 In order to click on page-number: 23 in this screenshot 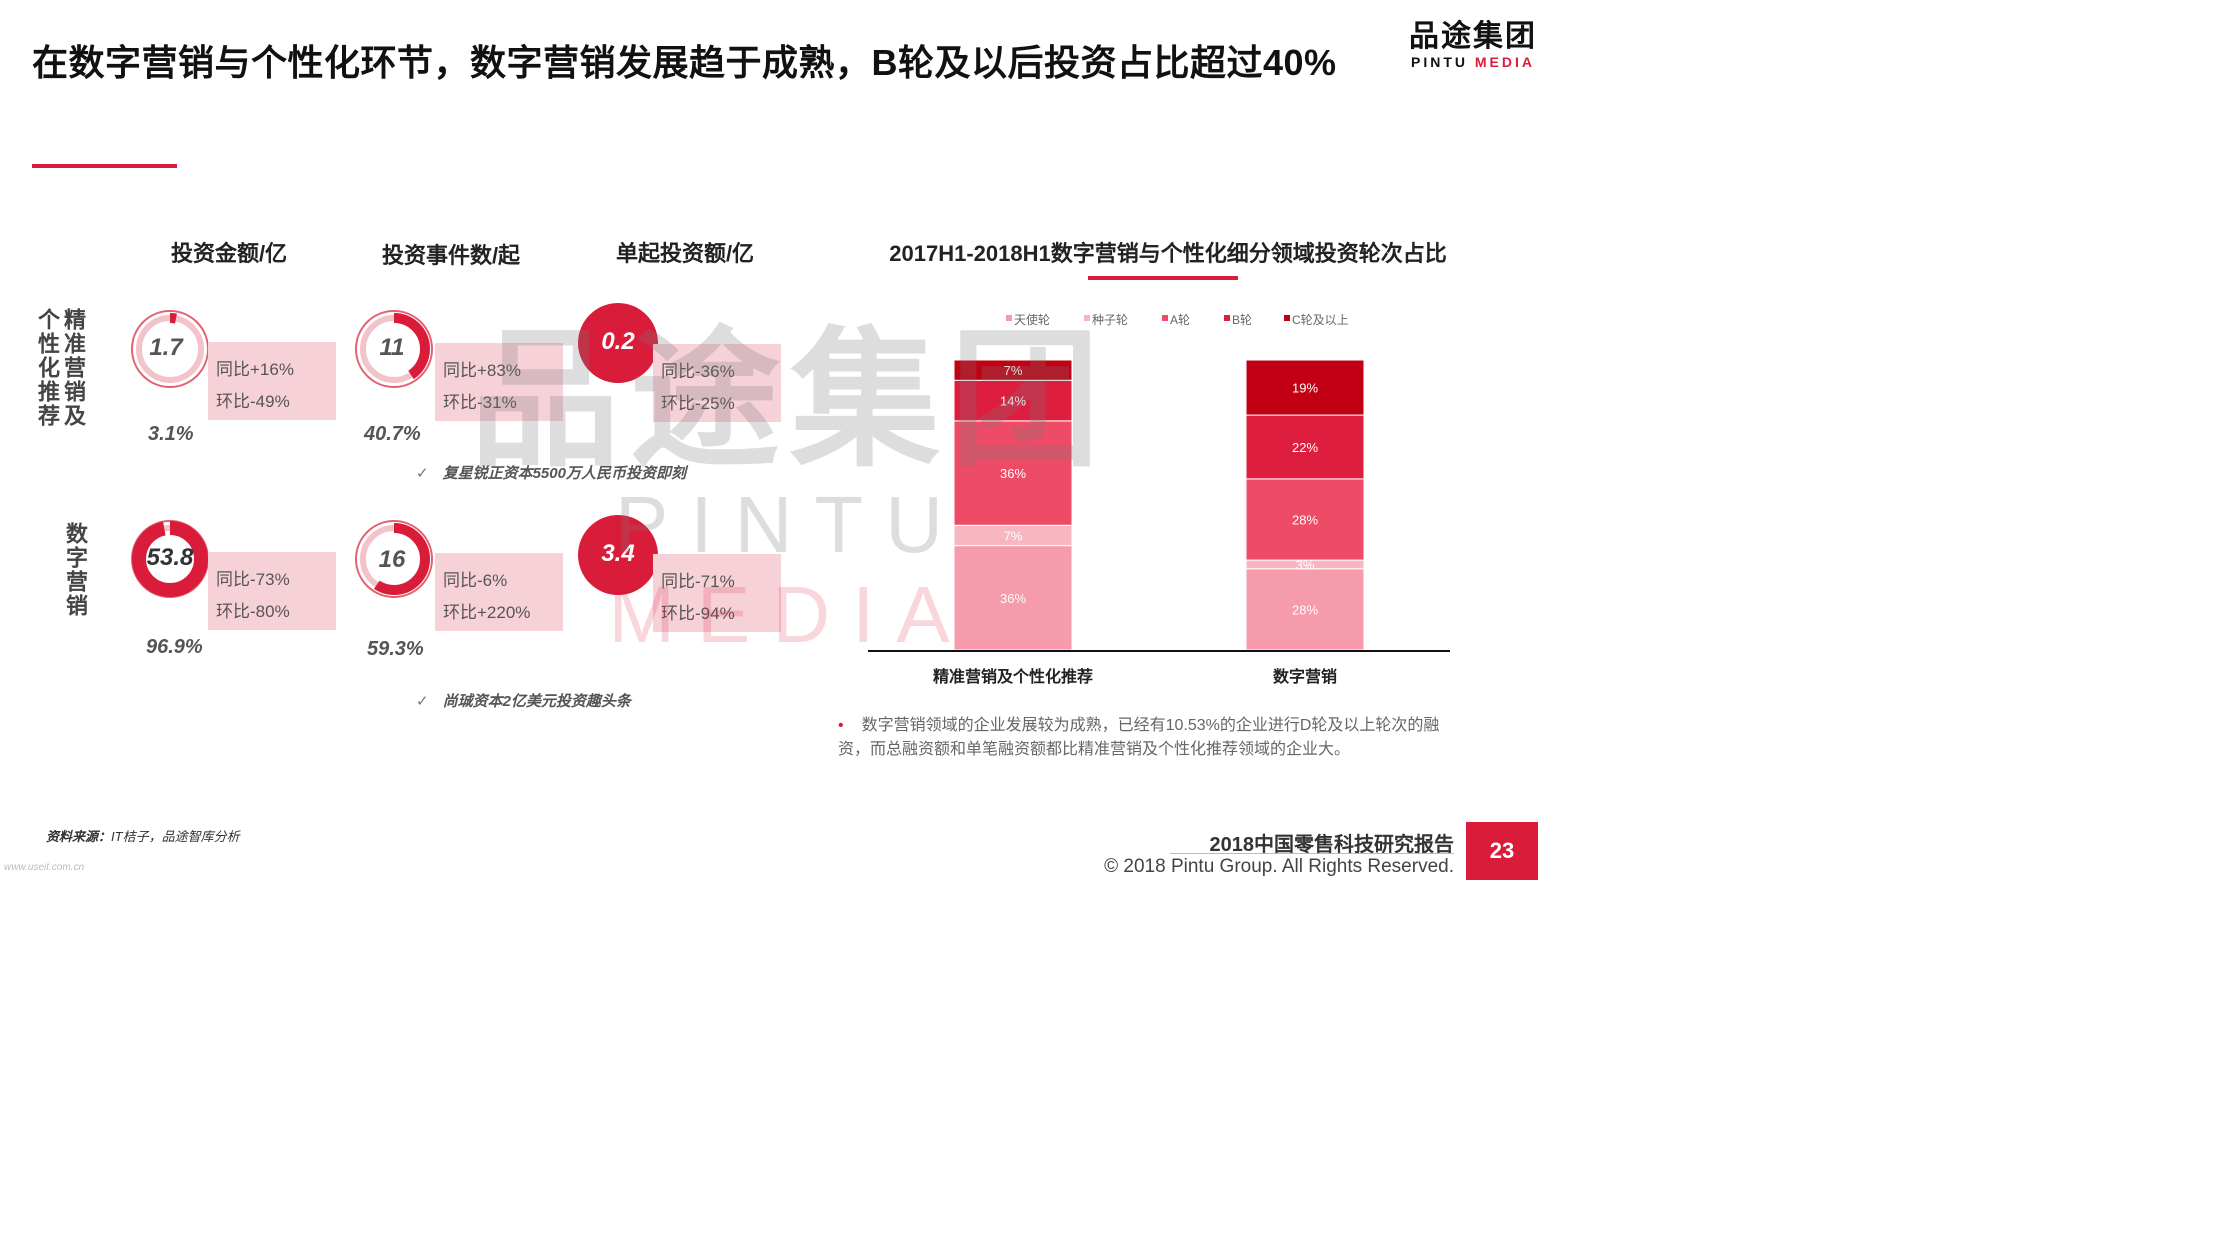, I will do `click(1502, 851)`.